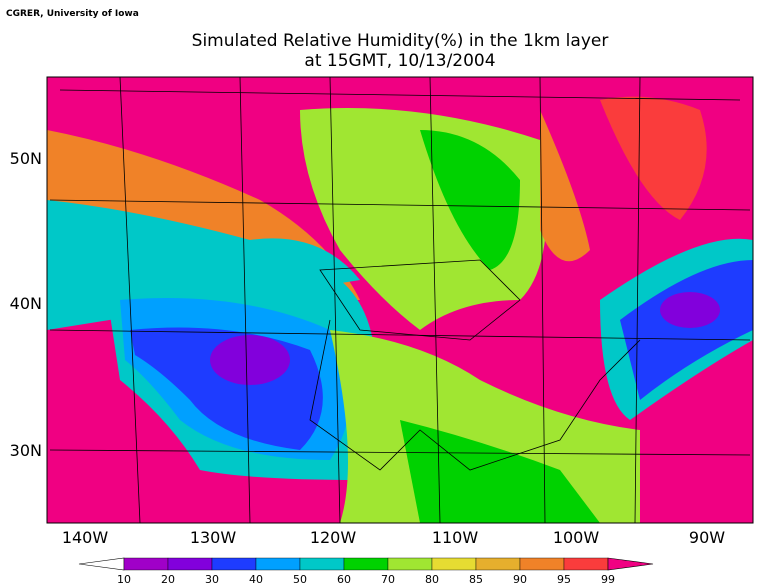 Image resolution: width=760 pixels, height=587 pixels. Describe the element at coordinates (256, 579) in the screenshot. I see `colorbar-label: 40` at that location.